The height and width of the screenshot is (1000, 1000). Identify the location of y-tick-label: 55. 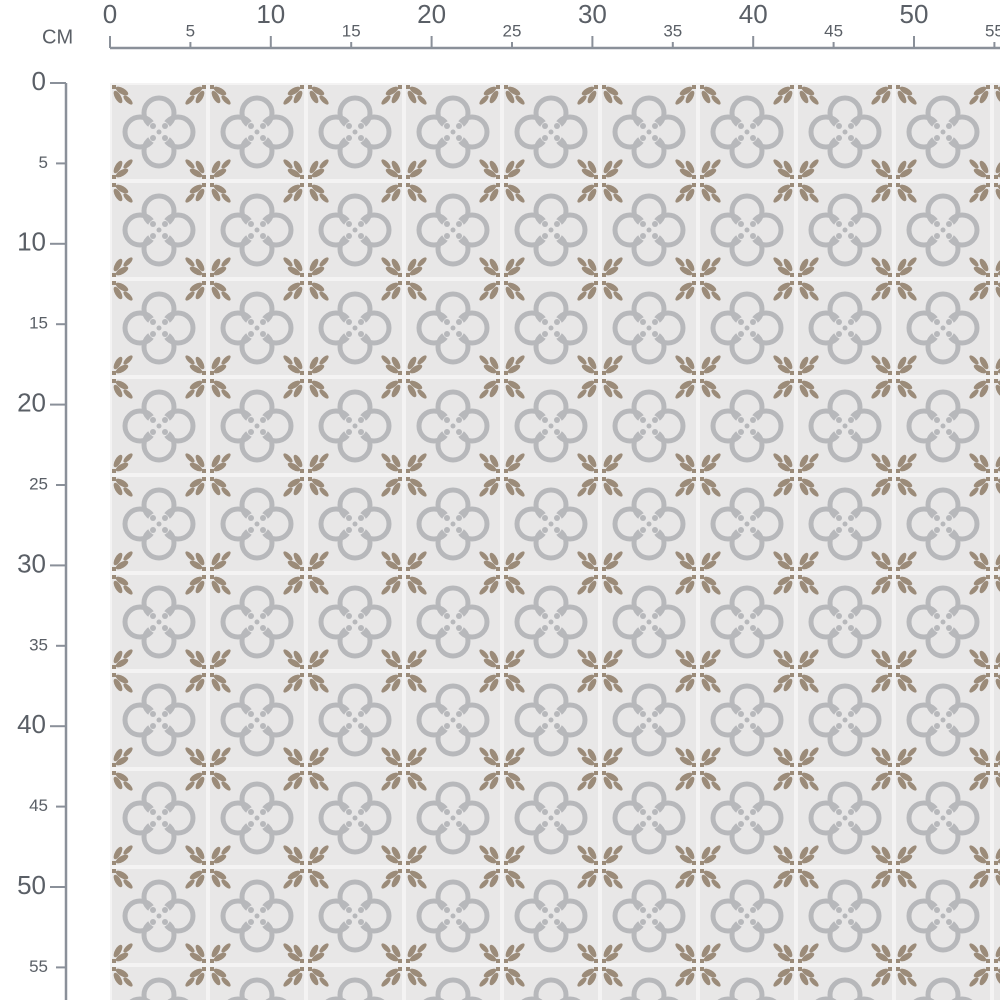
(38, 966).